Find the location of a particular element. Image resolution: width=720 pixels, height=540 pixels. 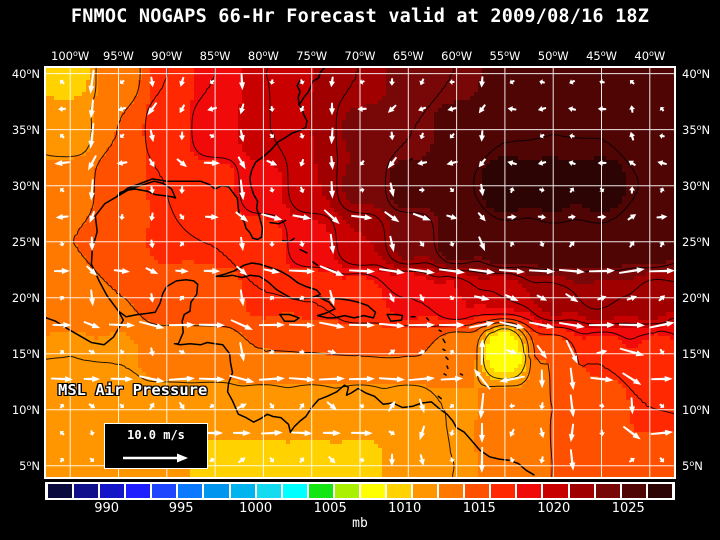

latitude-tick-right: 5oN is located at coordinates (692, 465).